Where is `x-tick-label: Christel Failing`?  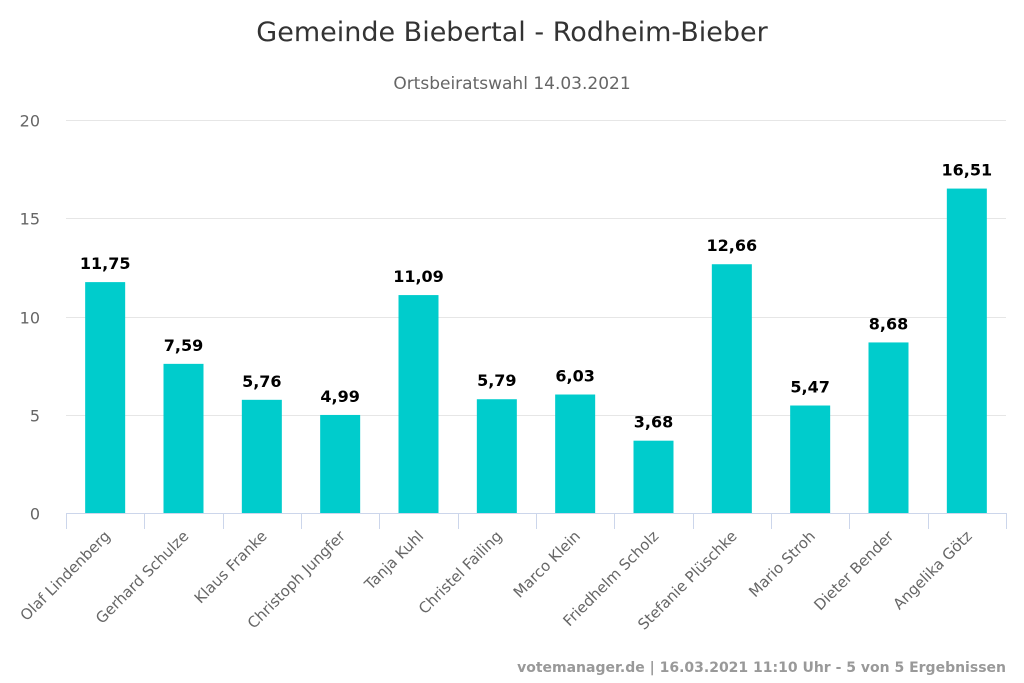 x-tick-label: Christel Failing is located at coordinates (460, 572).